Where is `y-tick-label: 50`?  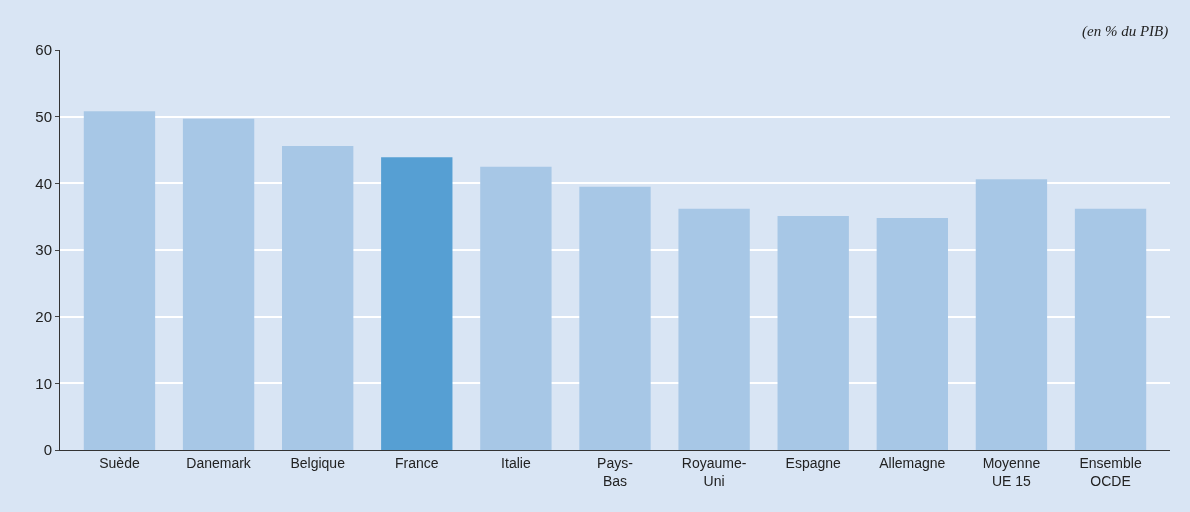 y-tick-label: 50 is located at coordinates (43, 116).